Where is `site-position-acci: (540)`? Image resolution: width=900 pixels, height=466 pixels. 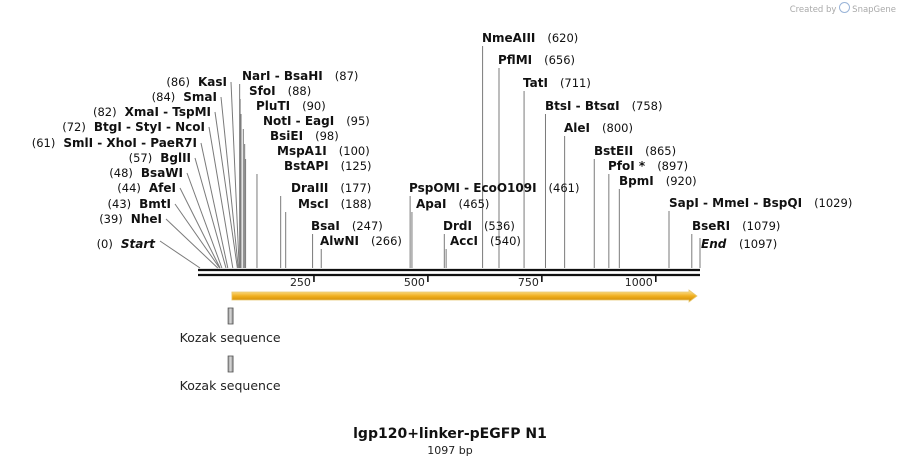 site-position-acci: (540) is located at coordinates (505, 241).